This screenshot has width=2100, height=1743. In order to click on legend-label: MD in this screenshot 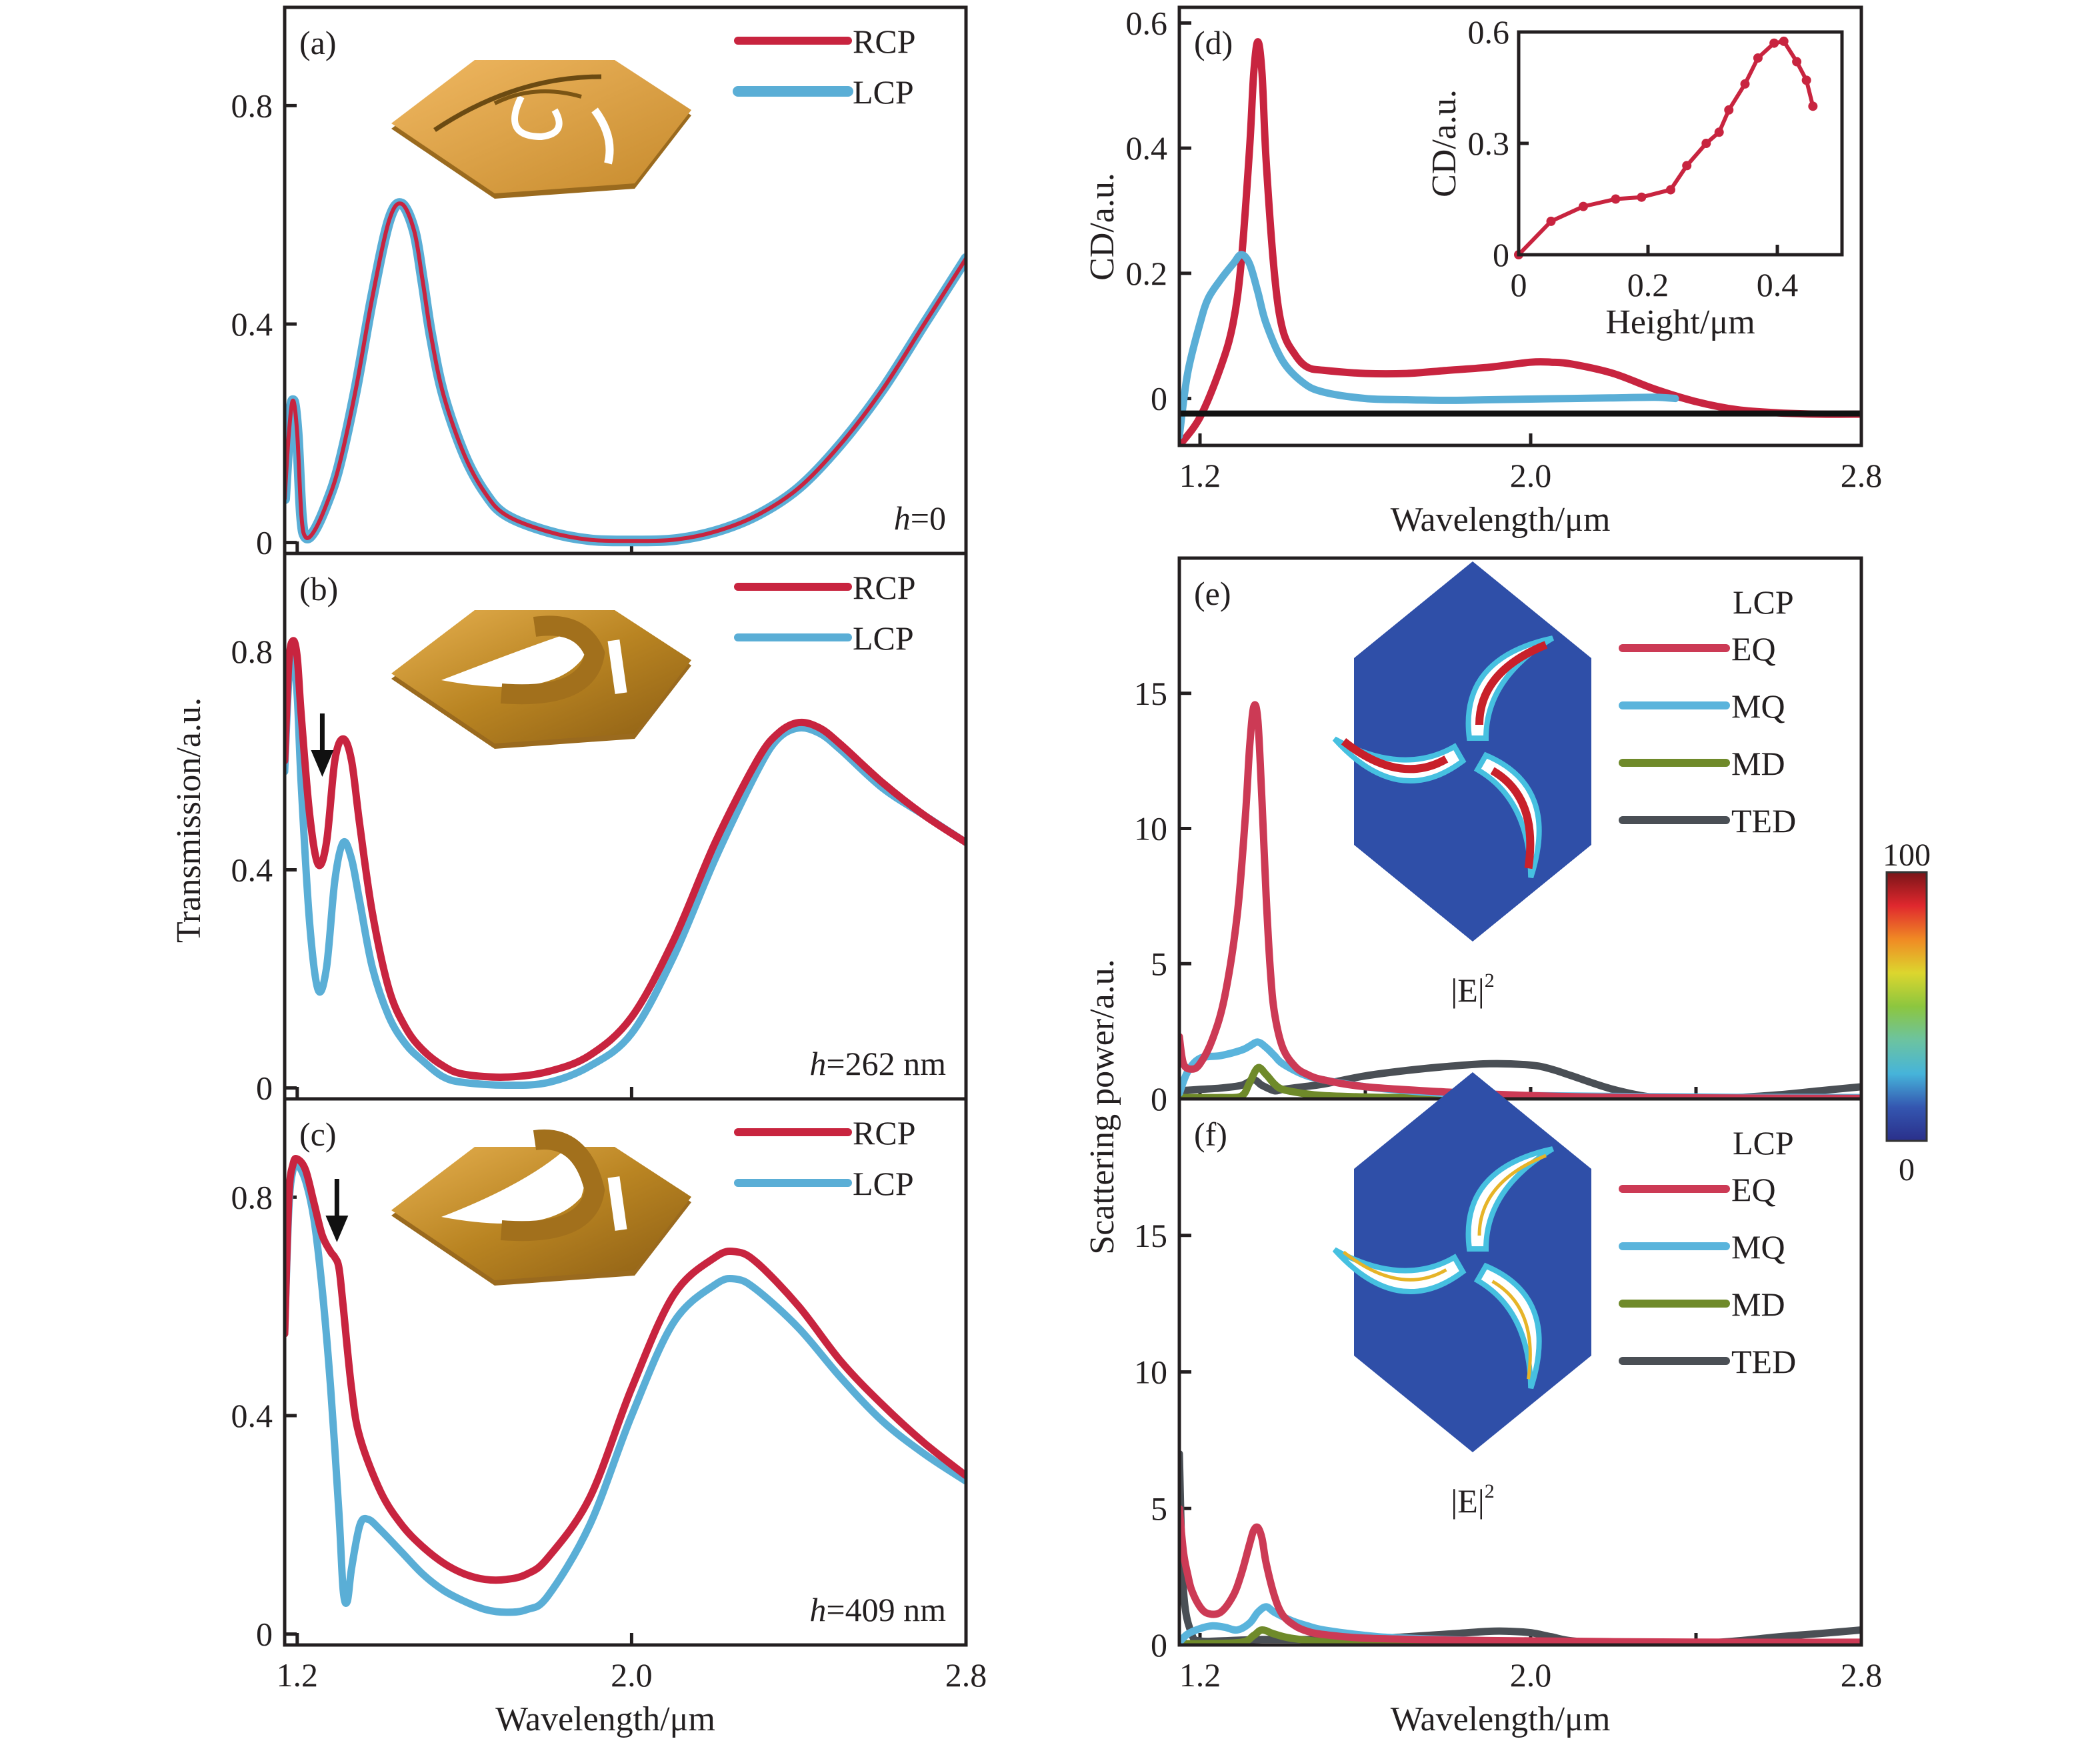, I will do `click(1758, 763)`.